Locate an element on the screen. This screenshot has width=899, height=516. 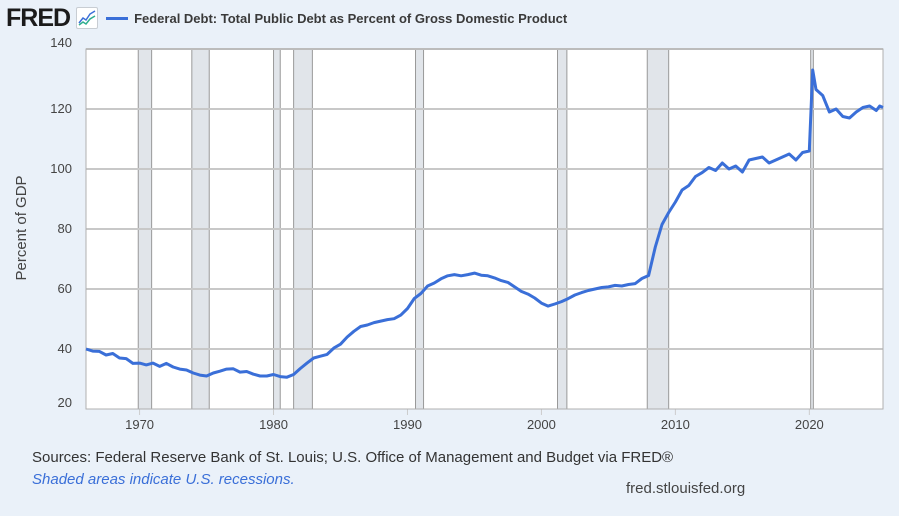
y-tick-label: 80 is located at coordinates (65, 228).